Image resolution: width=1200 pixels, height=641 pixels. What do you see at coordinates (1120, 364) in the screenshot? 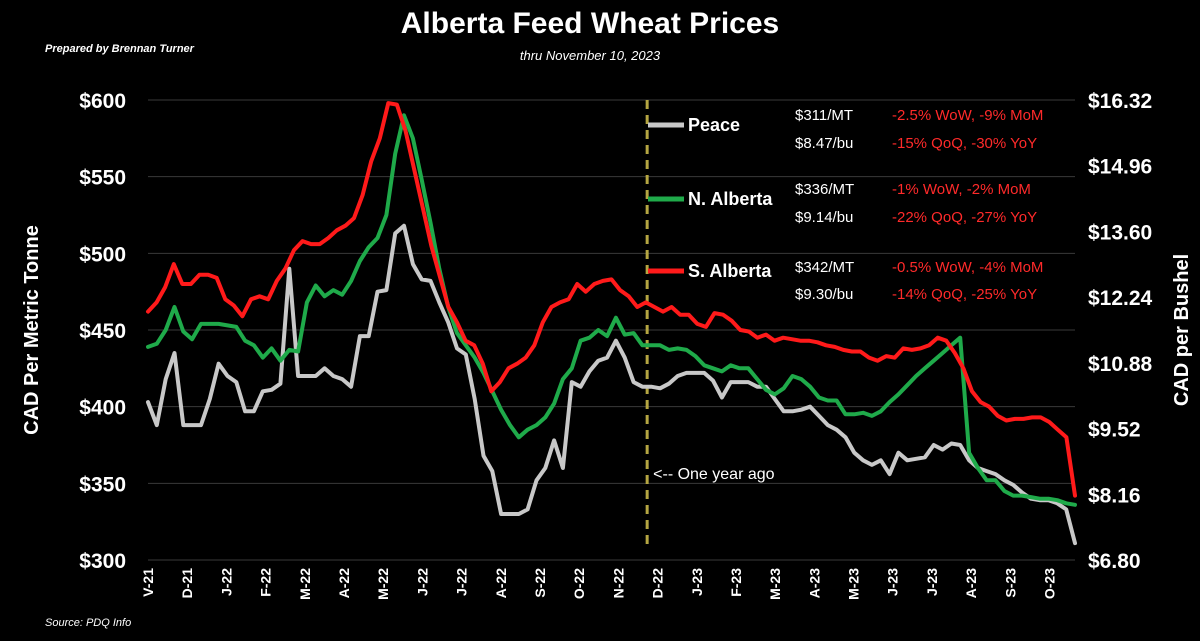
I see `y2-tick-label: $10.88` at bounding box center [1120, 364].